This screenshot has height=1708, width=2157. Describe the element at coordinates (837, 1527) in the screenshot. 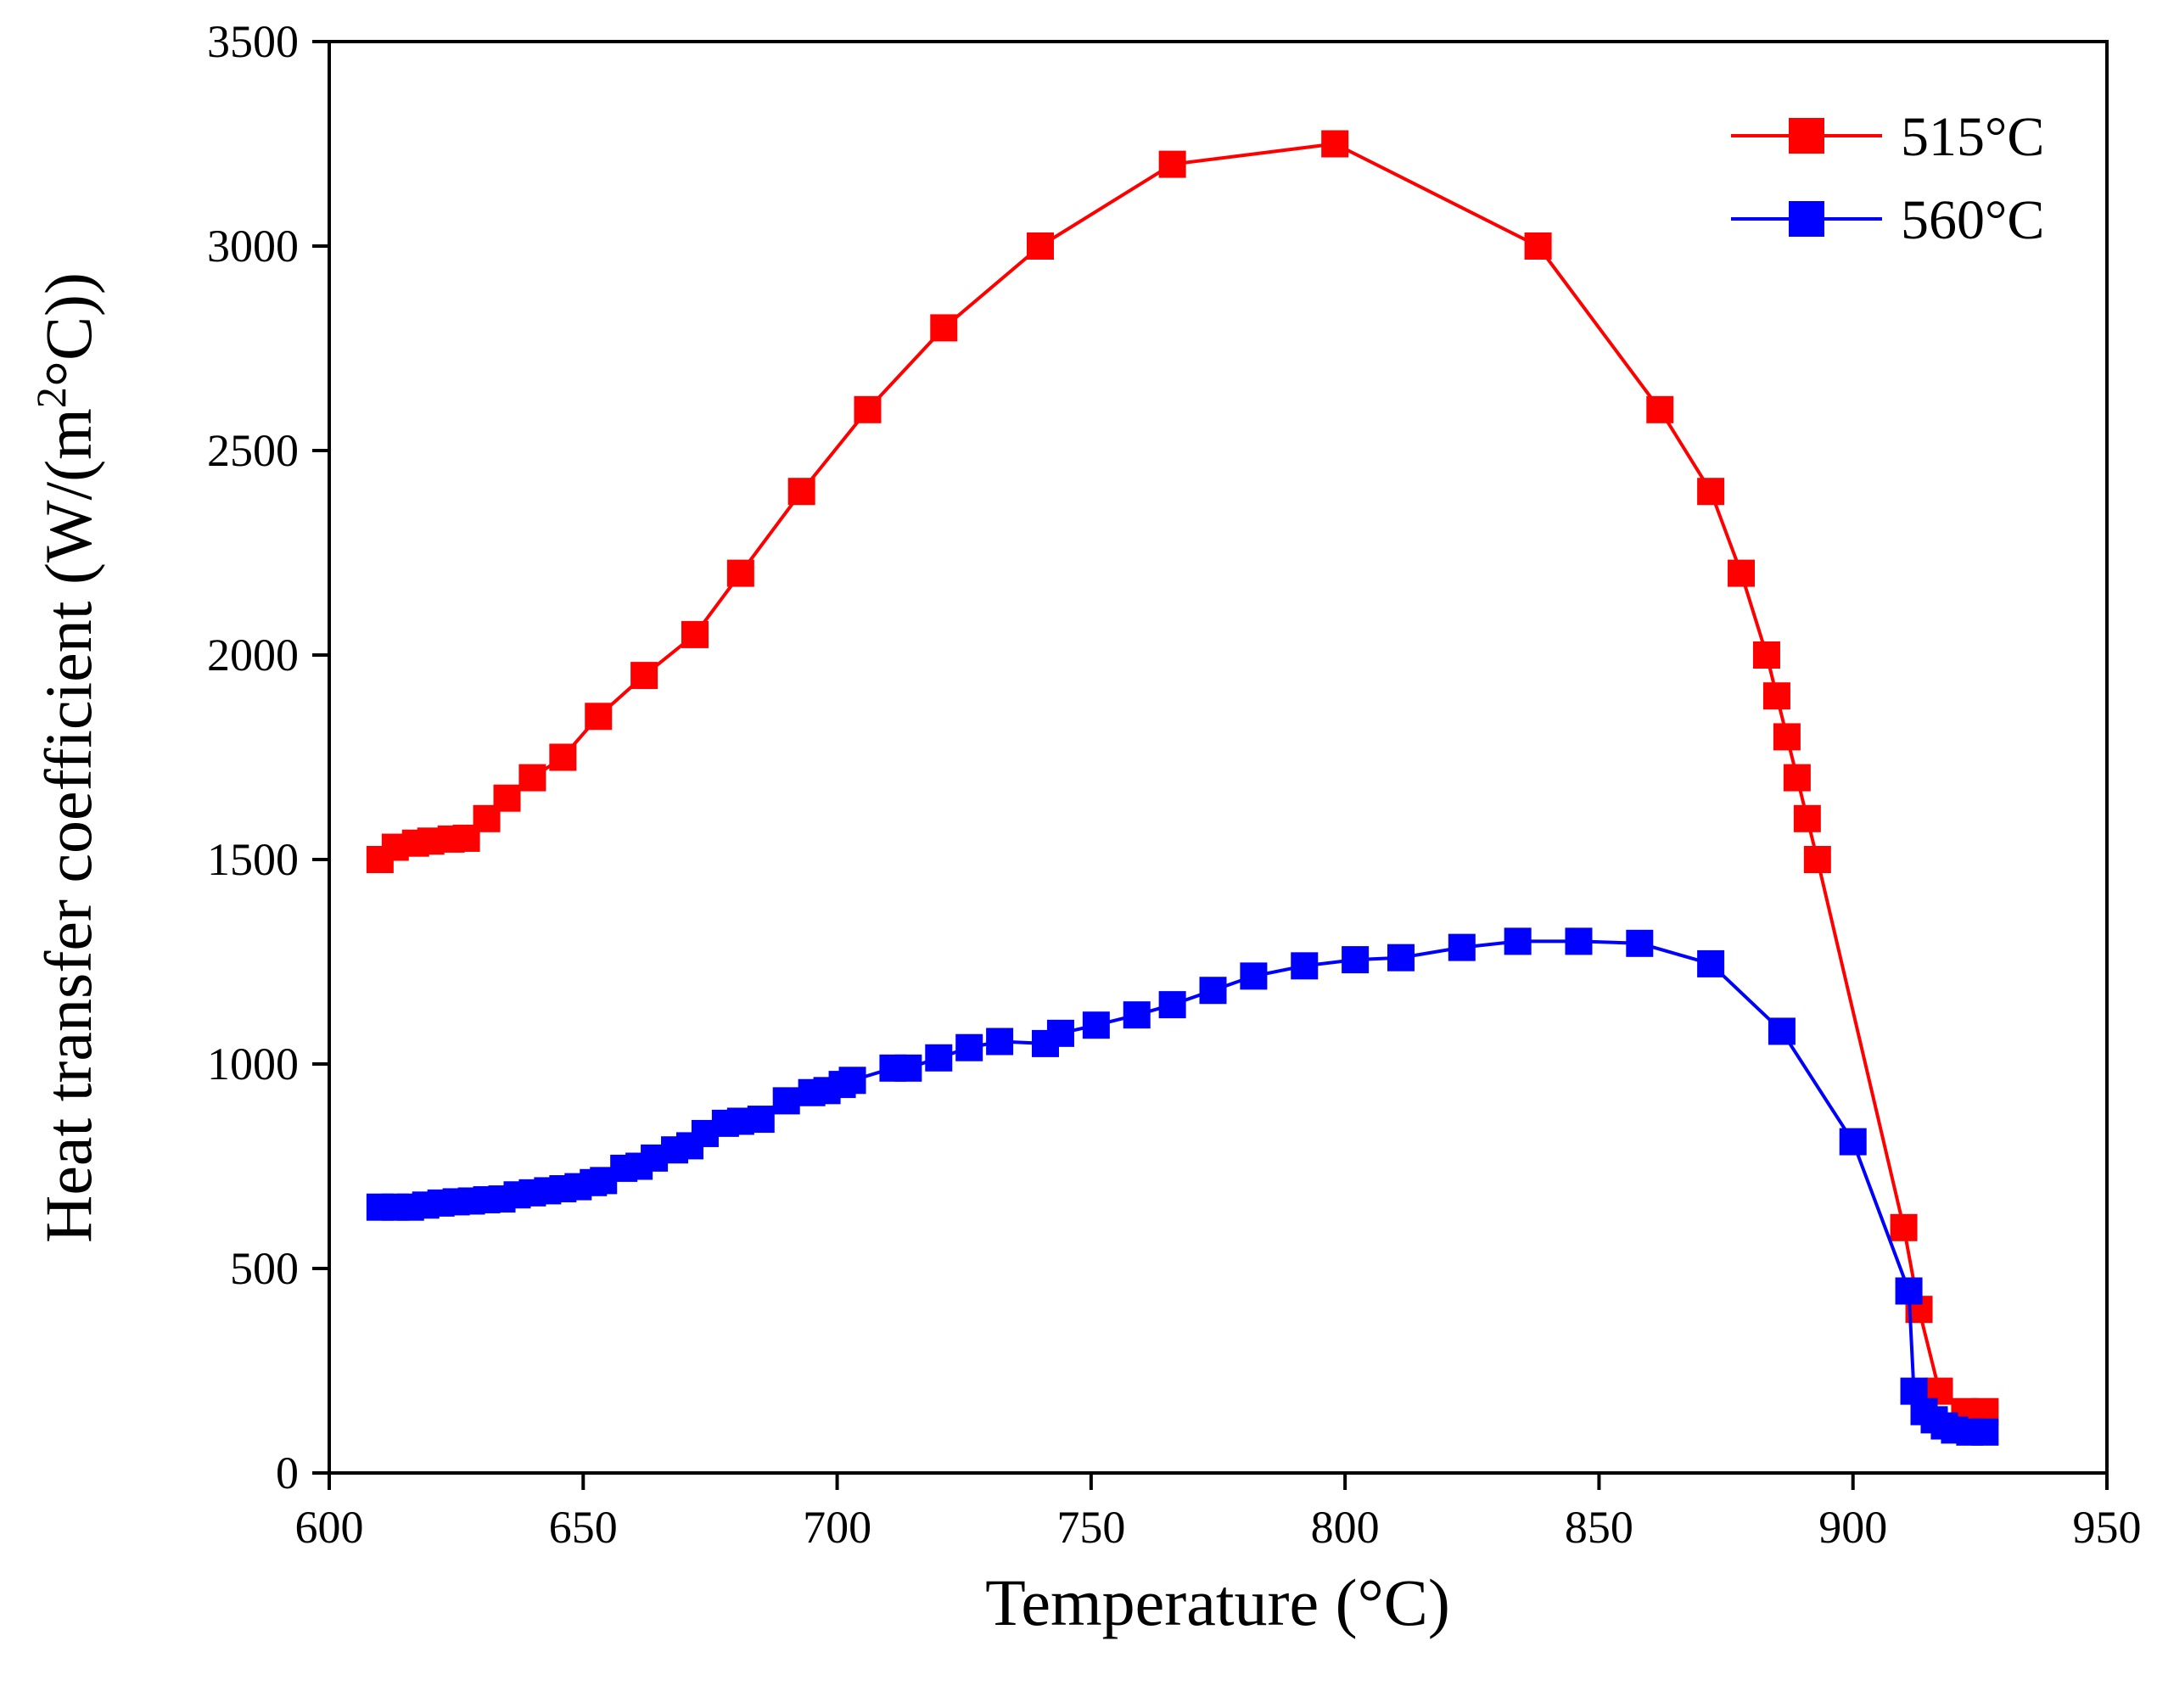

I see `x-tick-label: 700` at that location.